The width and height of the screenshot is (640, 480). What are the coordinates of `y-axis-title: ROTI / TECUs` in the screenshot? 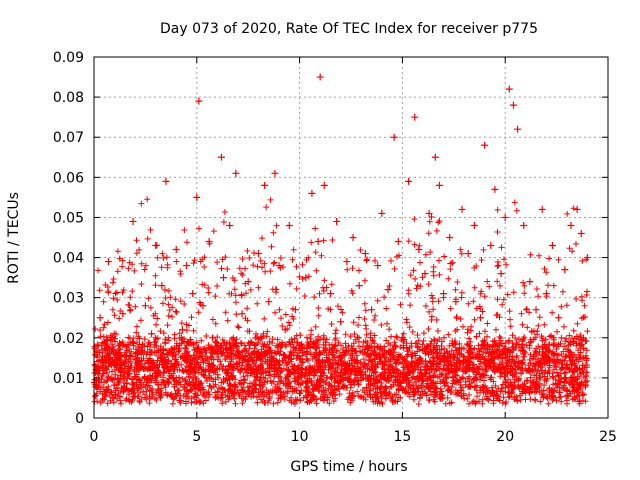 It's located at (14, 238).